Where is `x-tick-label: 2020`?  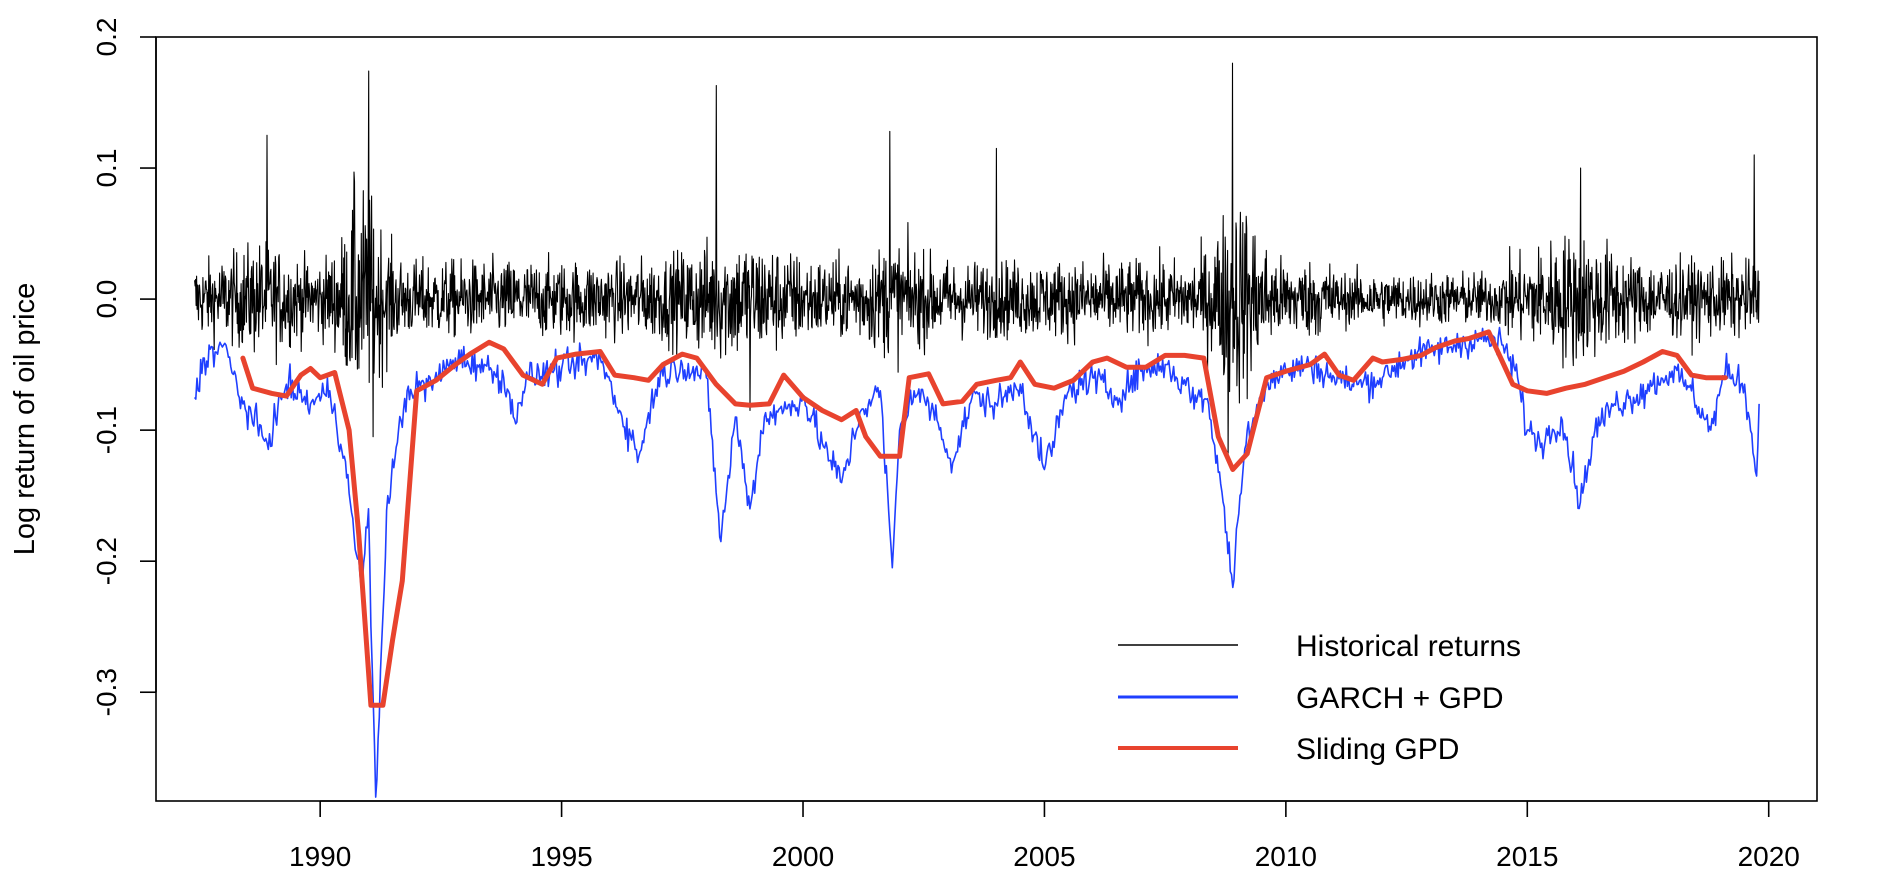
x-tick-label: 2020 is located at coordinates (1769, 856).